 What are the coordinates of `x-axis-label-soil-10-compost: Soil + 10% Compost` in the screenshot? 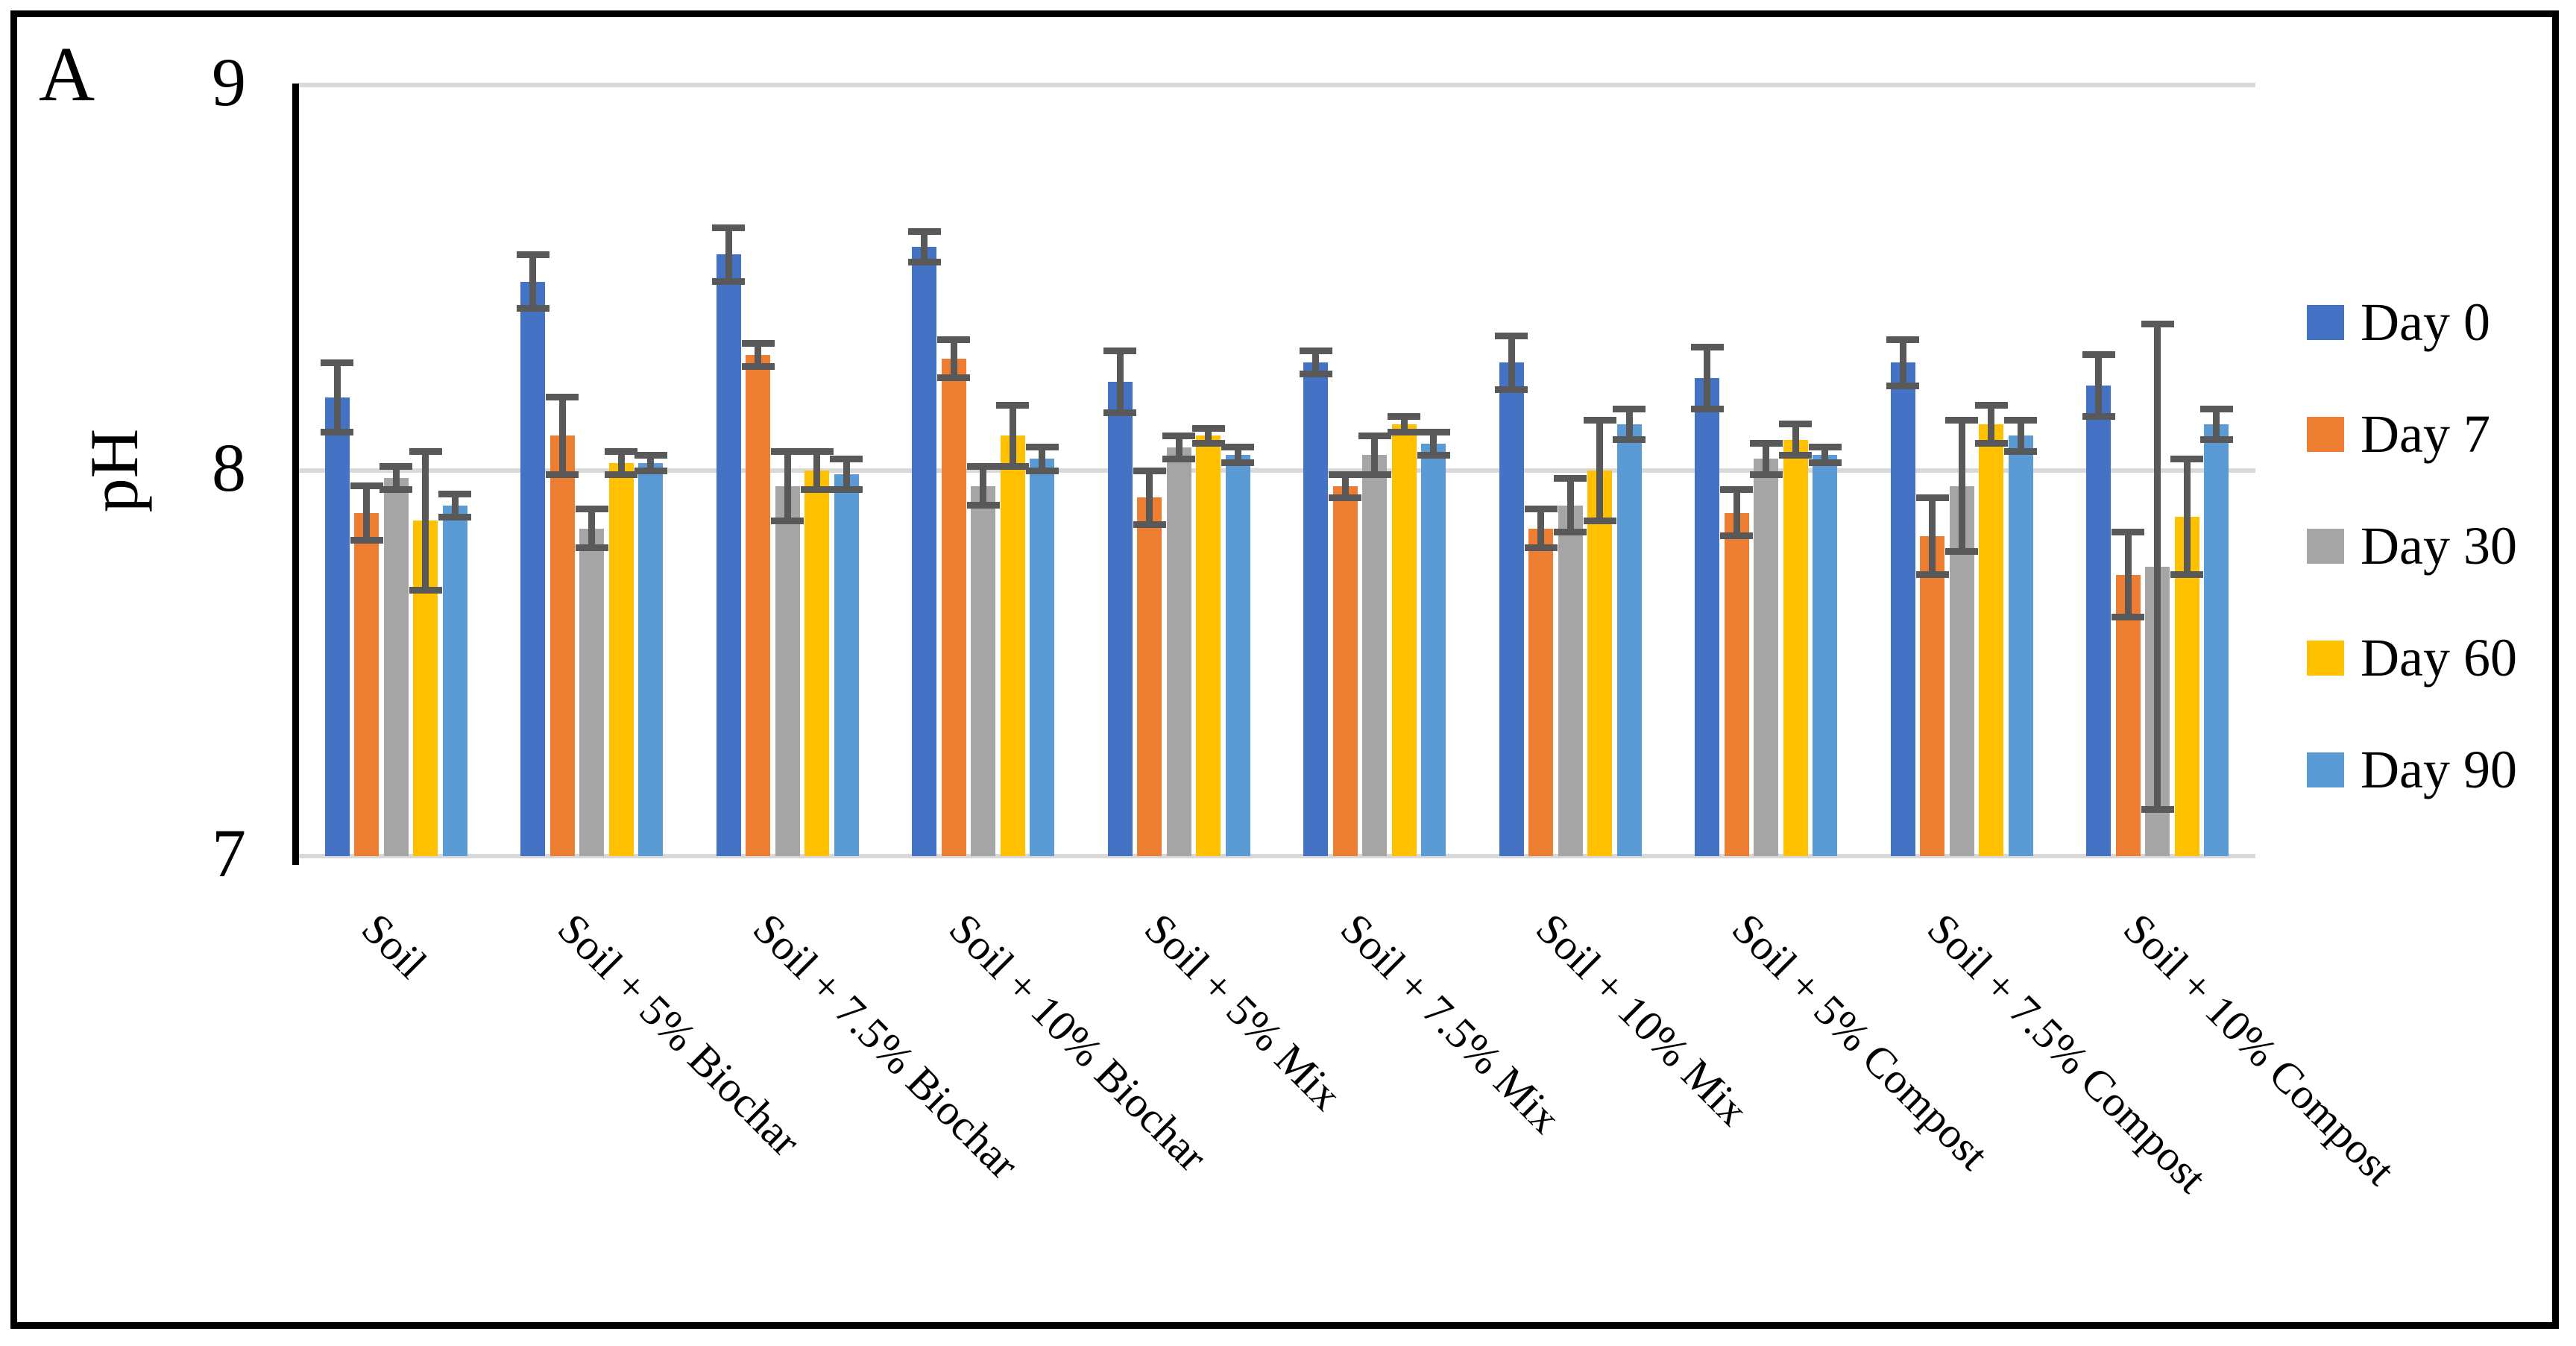 It's located at (2311, 1049).